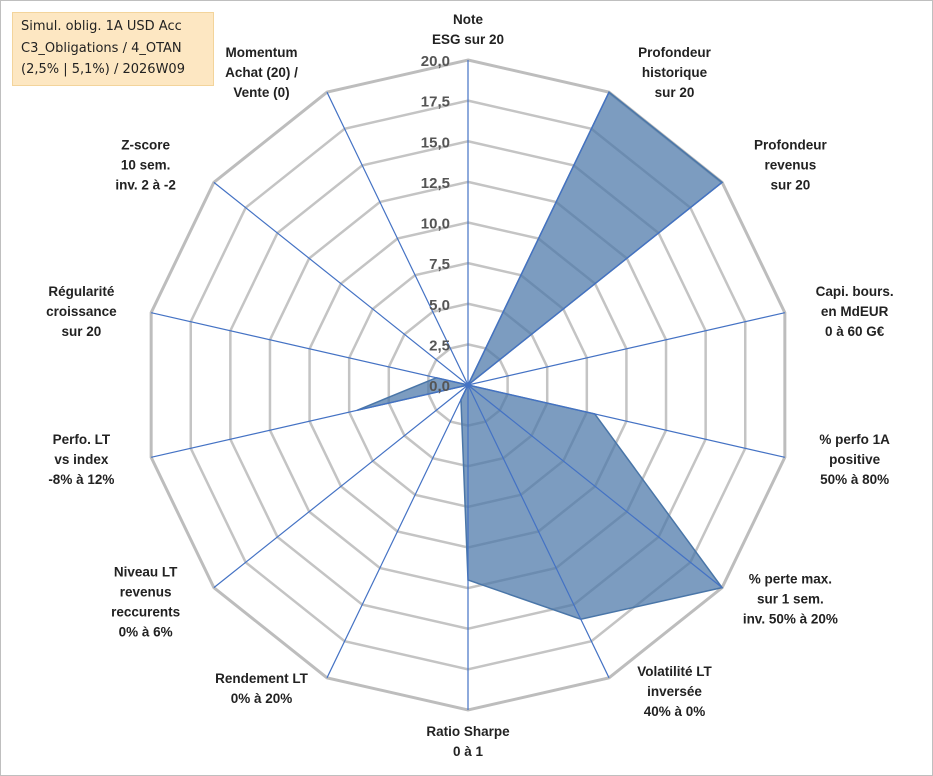  Describe the element at coordinates (261, 92) in the screenshot. I see `axis-label-line: Vente (0)` at that location.